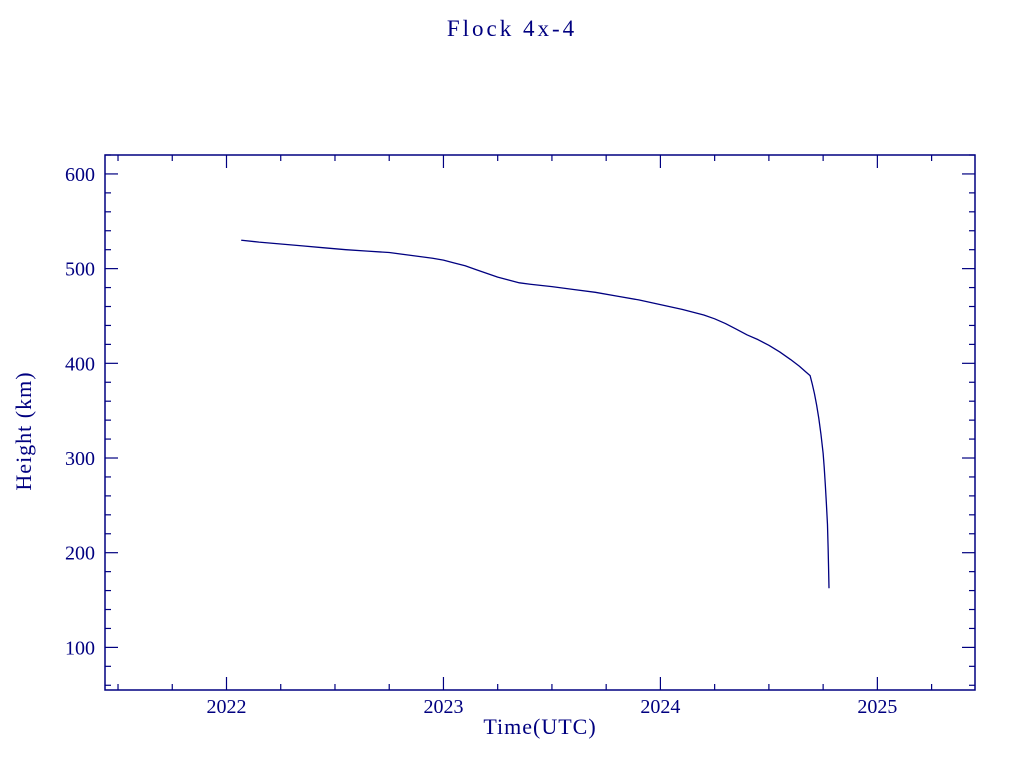  Describe the element at coordinates (80, 270) in the screenshot. I see `y-tick-label: 500` at that location.